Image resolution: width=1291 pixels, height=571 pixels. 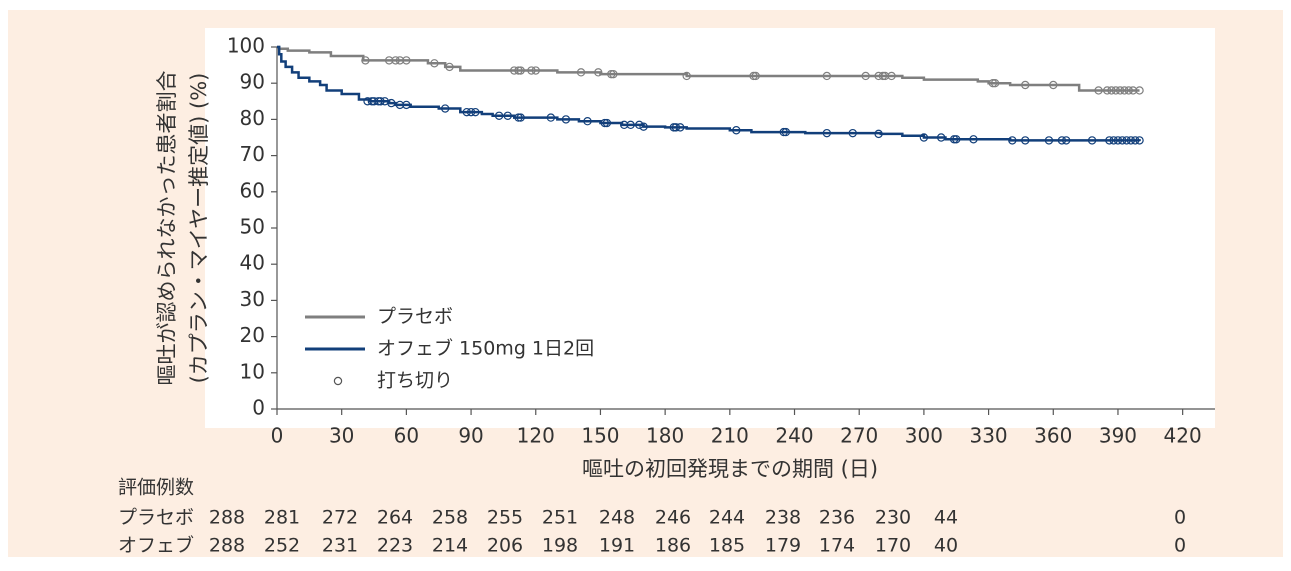 What do you see at coordinates (246, 46) in the screenshot?
I see `y-tick-label: 100` at bounding box center [246, 46].